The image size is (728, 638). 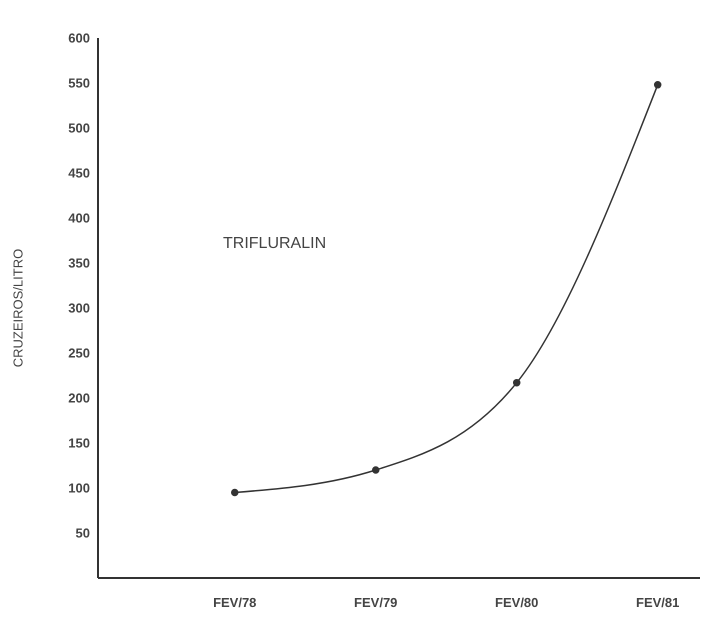 What do you see at coordinates (79, 308) in the screenshot?
I see `y-tick-label: 300` at bounding box center [79, 308].